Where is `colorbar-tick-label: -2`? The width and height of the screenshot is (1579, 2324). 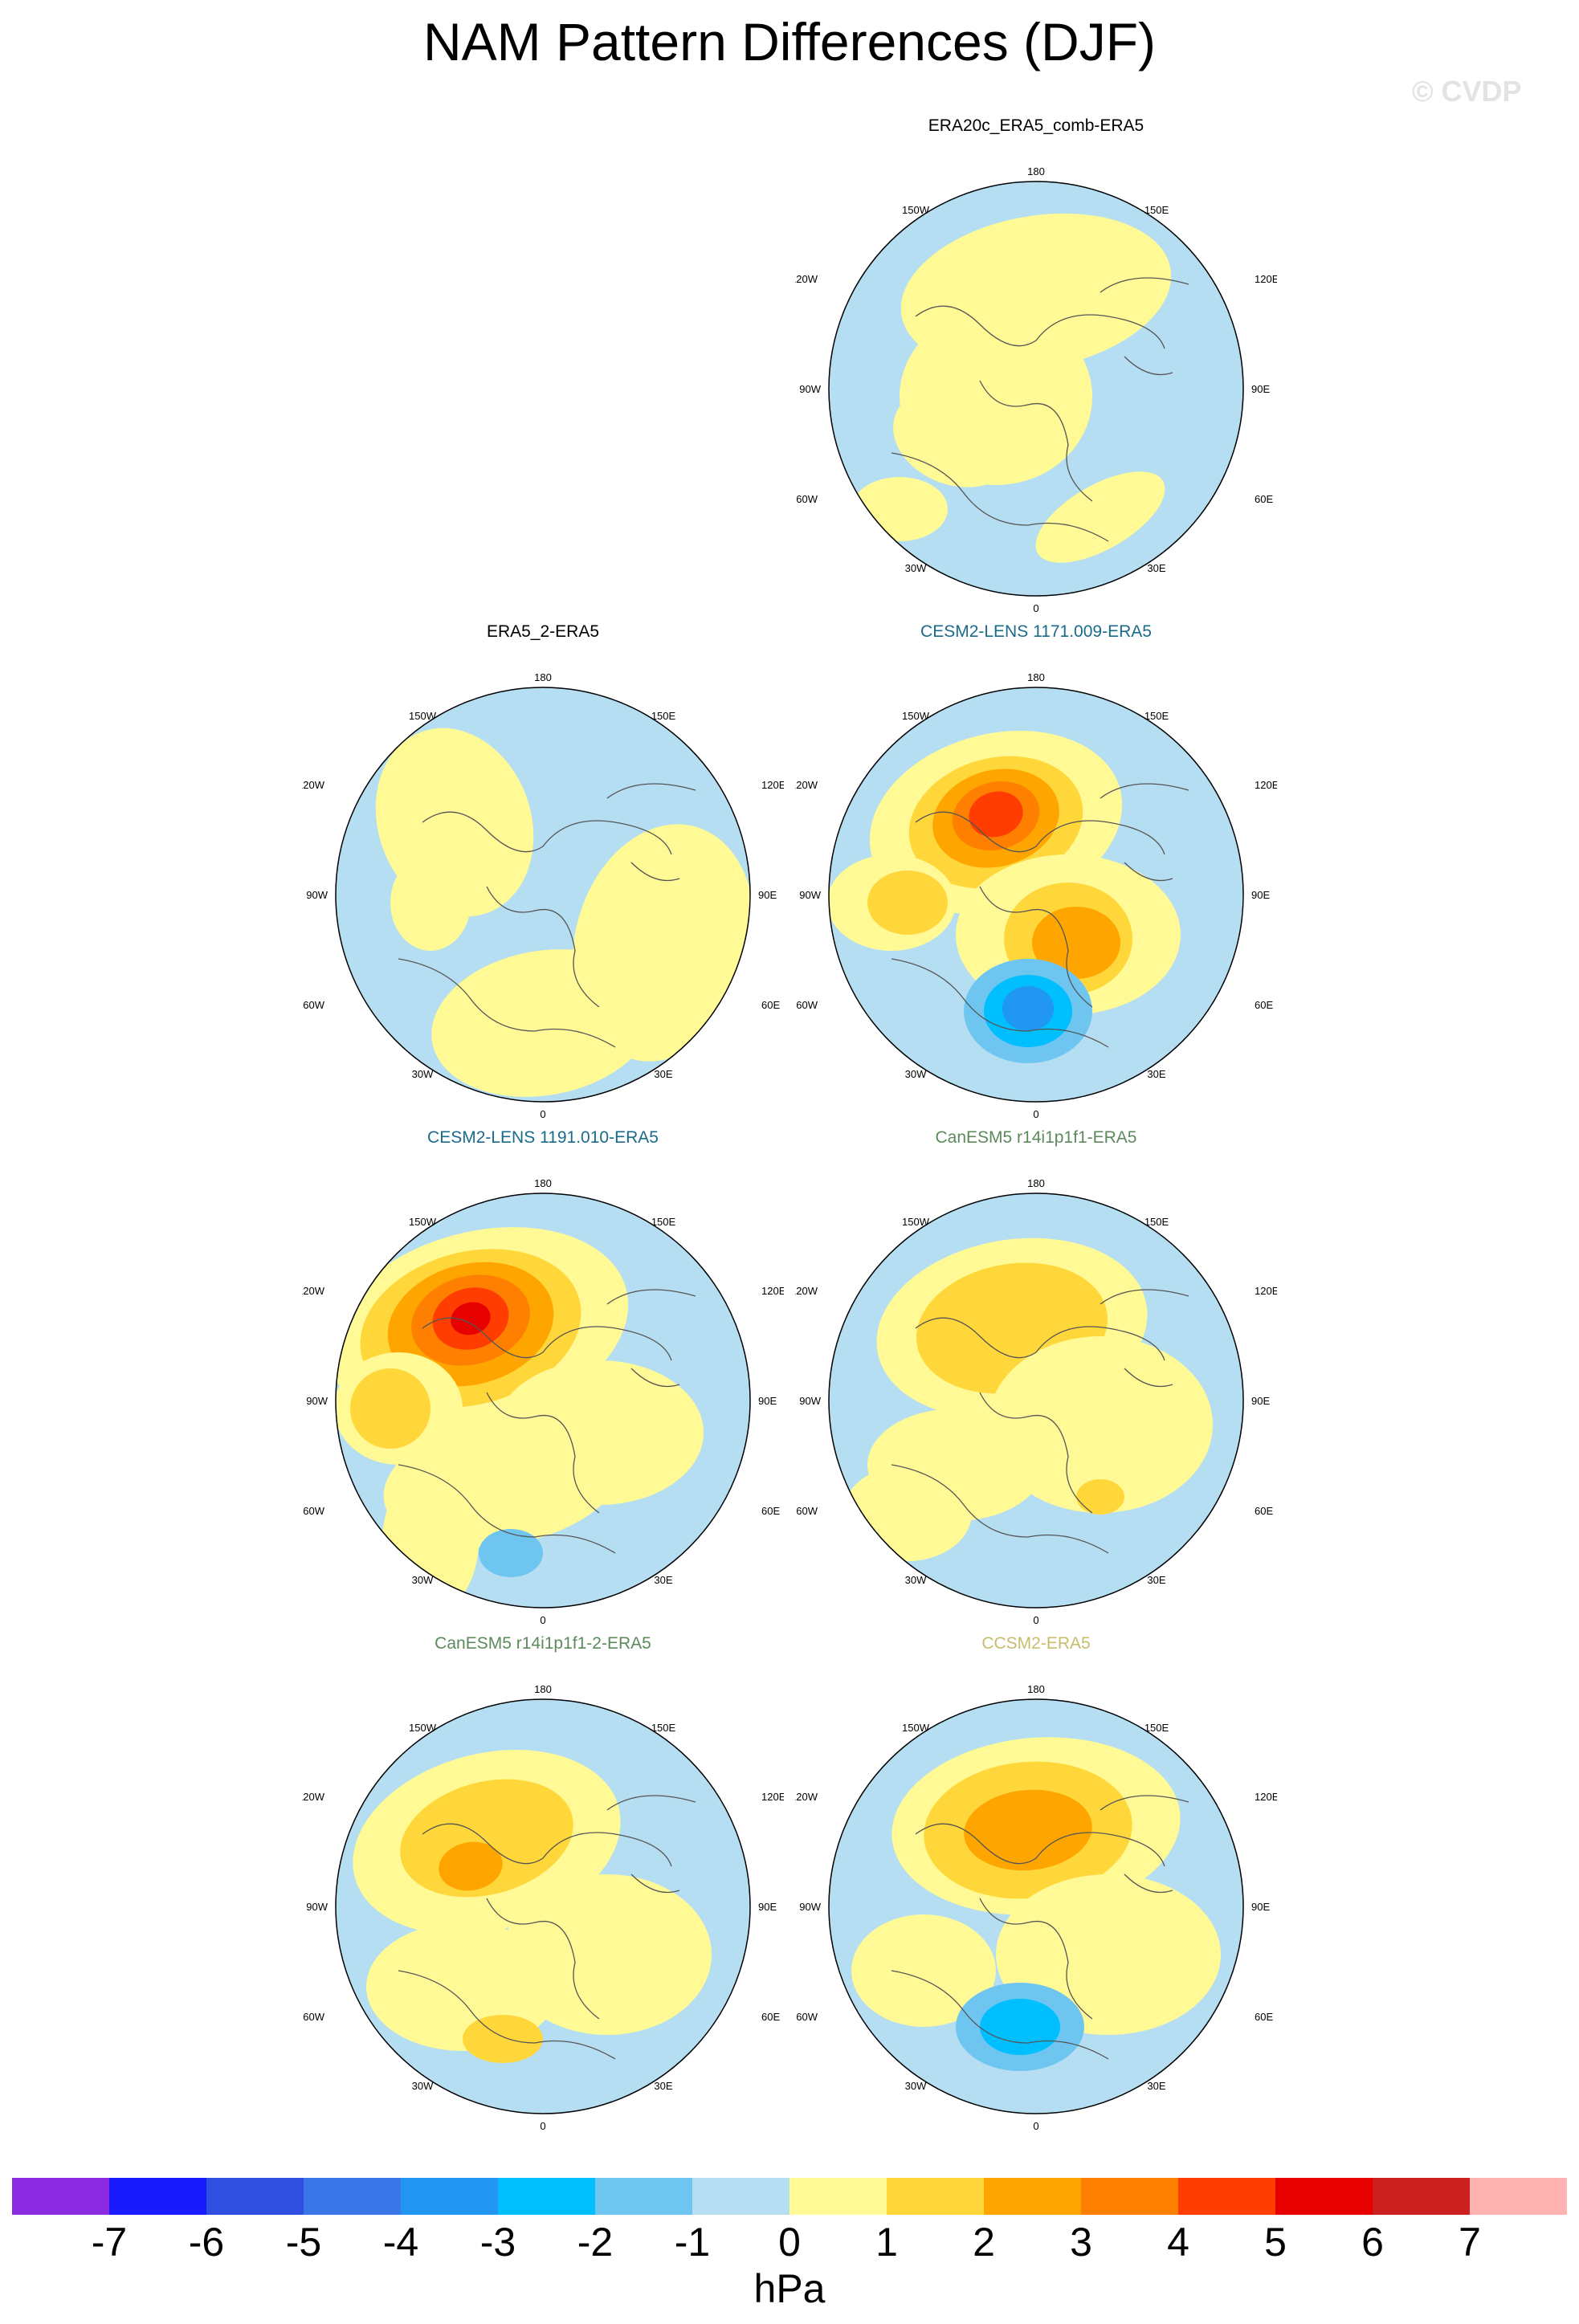
colorbar-tick-label: -2 is located at coordinates (595, 2243).